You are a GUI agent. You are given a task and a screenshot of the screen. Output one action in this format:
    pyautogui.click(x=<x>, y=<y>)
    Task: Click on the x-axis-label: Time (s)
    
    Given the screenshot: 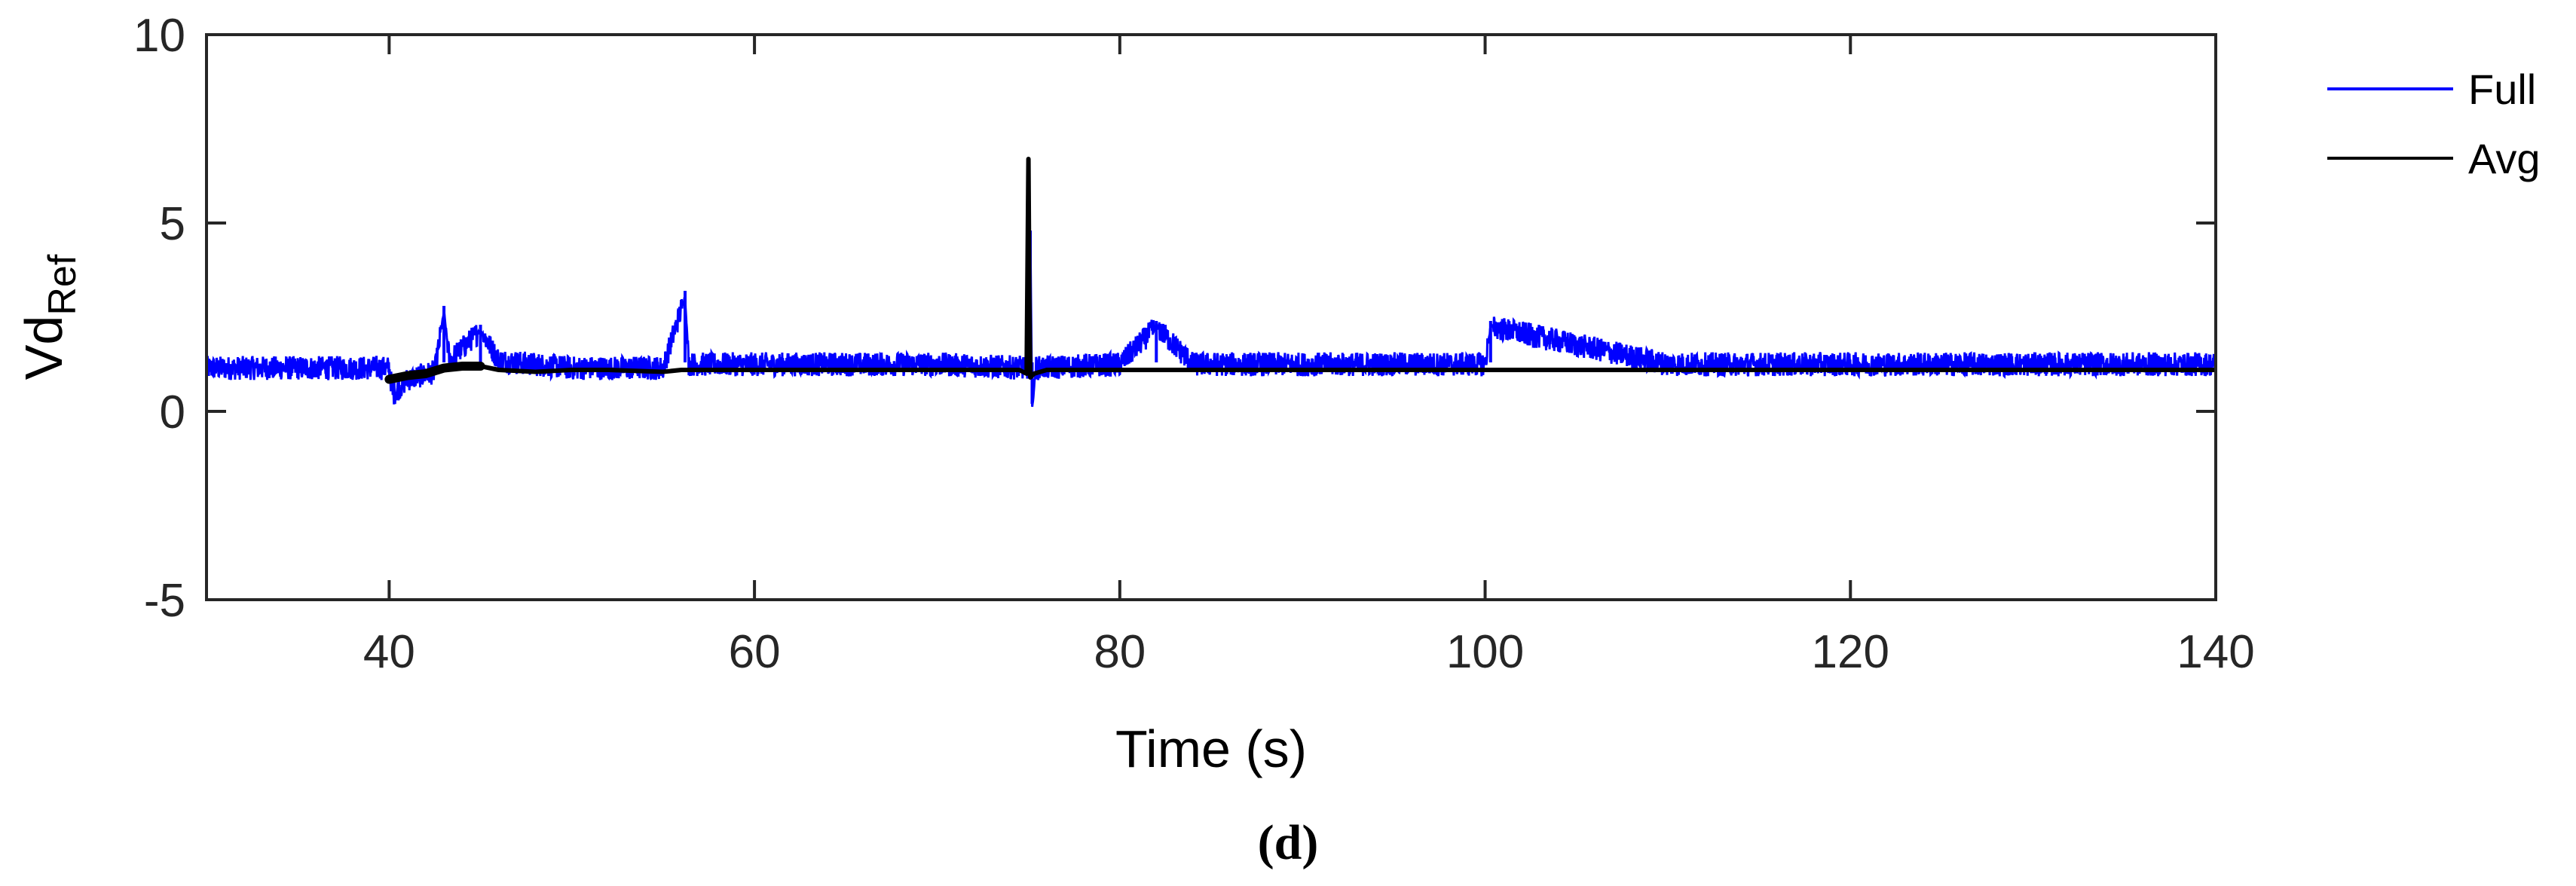 What is the action you would take?
    pyautogui.click(x=1211, y=748)
    